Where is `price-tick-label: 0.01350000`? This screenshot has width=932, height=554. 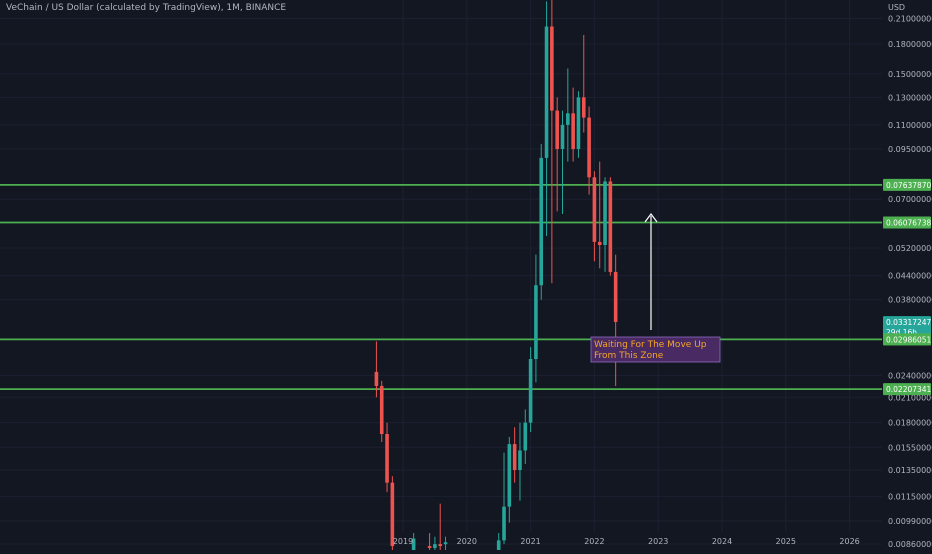 price-tick-label: 0.01350000 is located at coordinates (910, 470).